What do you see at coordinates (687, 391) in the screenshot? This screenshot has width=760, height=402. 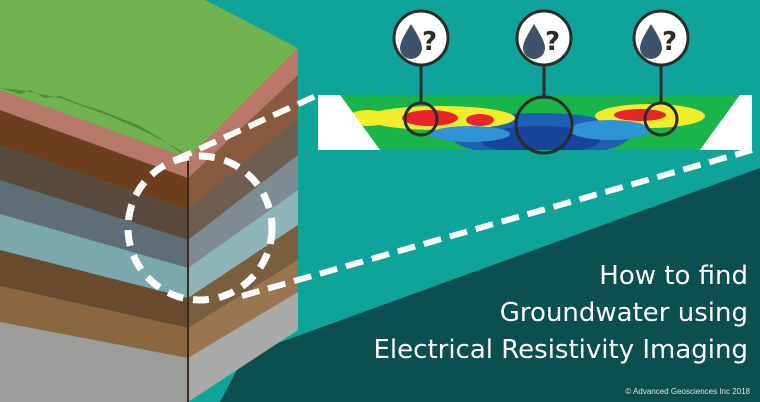 I see `copyright-notice: © Advanced Geosciences Inc 2018` at bounding box center [687, 391].